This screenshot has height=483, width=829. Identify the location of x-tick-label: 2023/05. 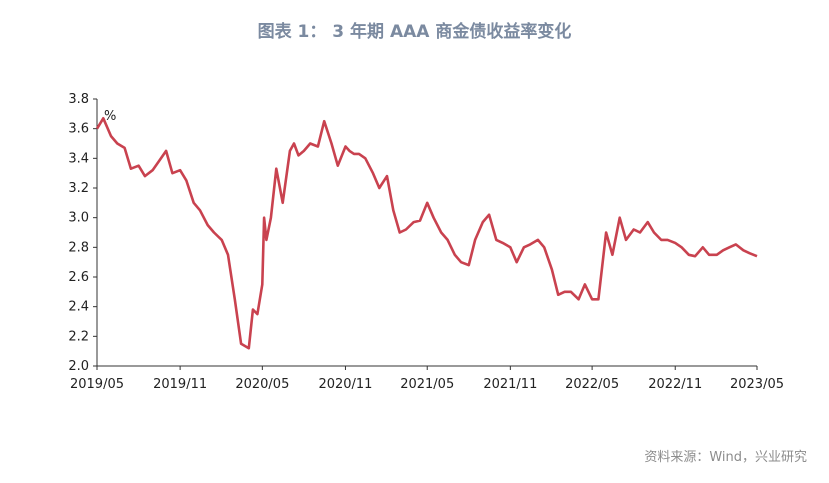
(757, 384).